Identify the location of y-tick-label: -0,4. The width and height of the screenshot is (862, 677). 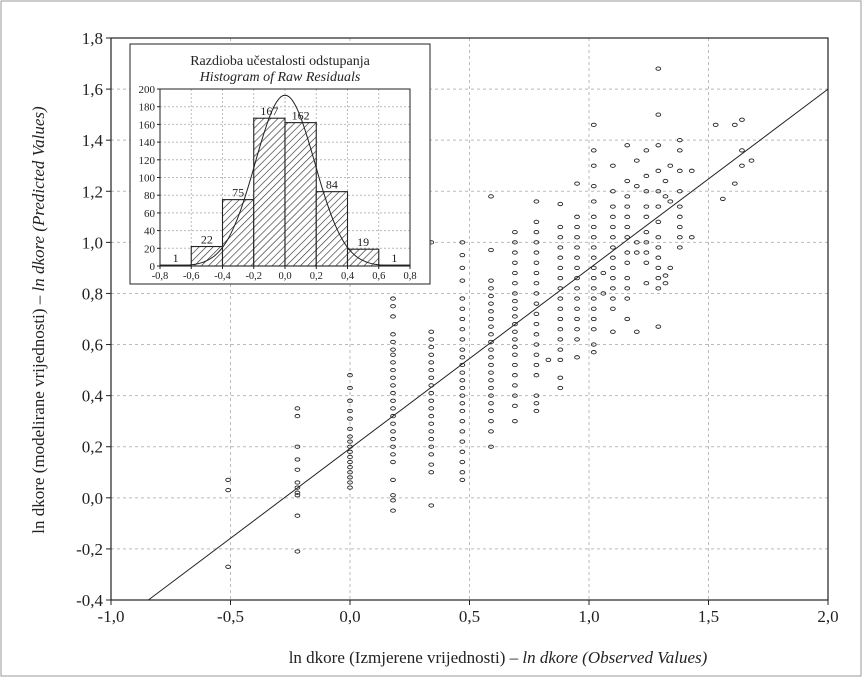
(89, 600).